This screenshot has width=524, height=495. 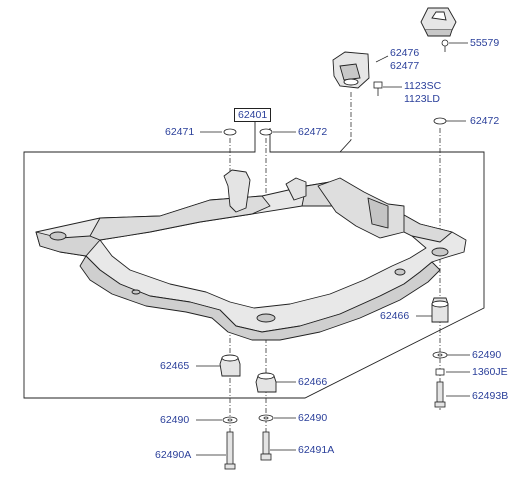 What do you see at coordinates (485, 121) in the screenshot?
I see `callout-62472-right: 62472` at bounding box center [485, 121].